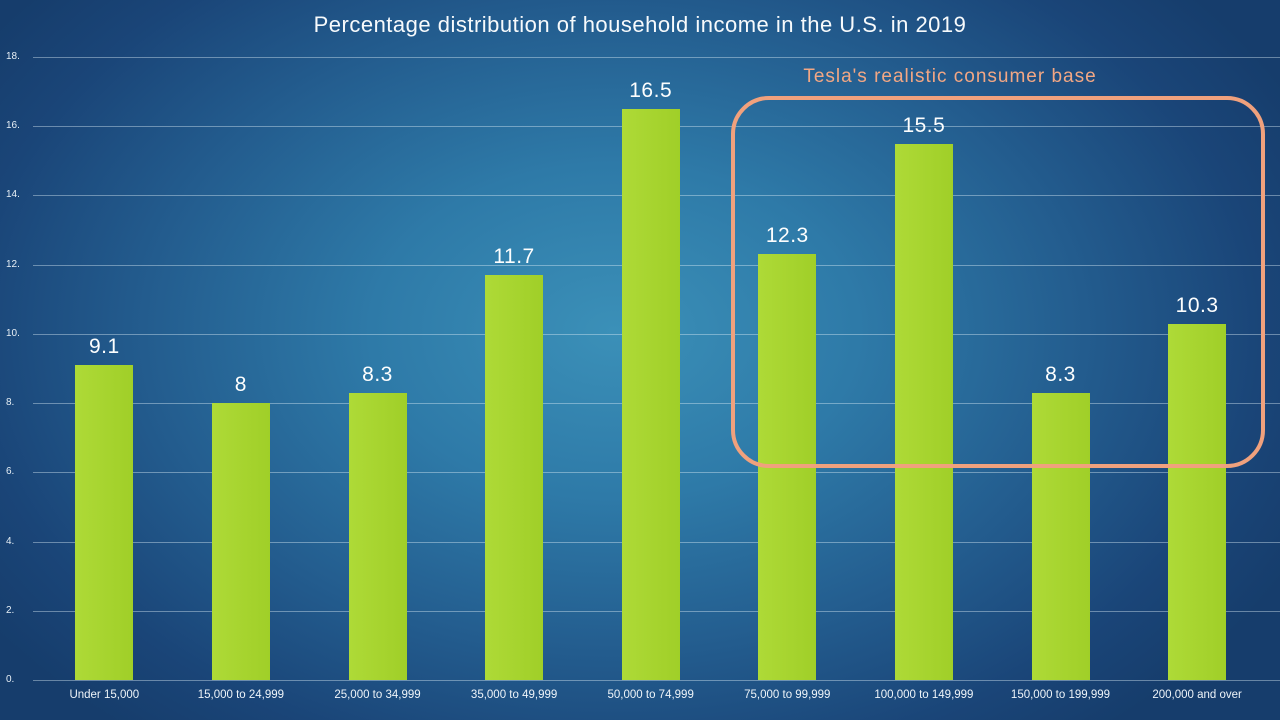  I want to click on y-axis-tick-label: 2., so click(10, 610).